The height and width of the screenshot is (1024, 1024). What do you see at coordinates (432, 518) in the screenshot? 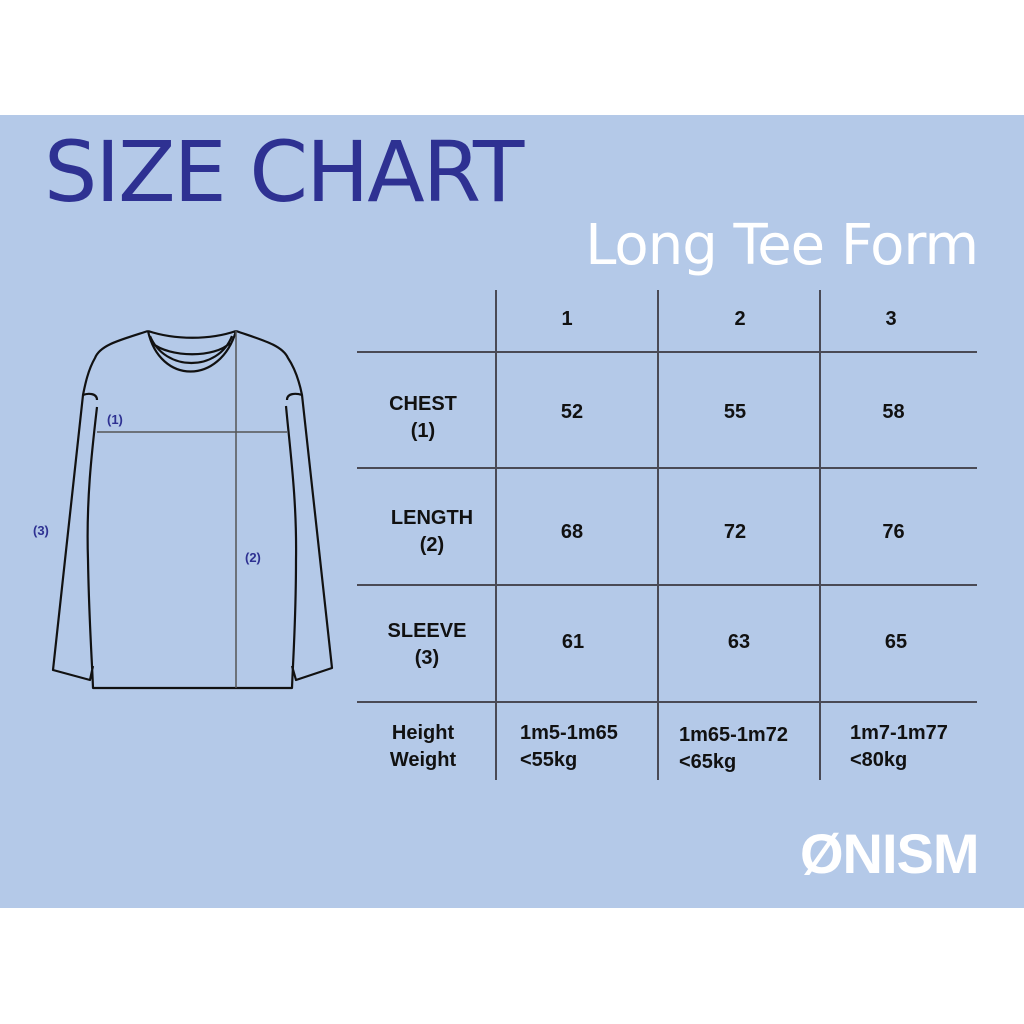
I see `row-label: LENGTH` at bounding box center [432, 518].